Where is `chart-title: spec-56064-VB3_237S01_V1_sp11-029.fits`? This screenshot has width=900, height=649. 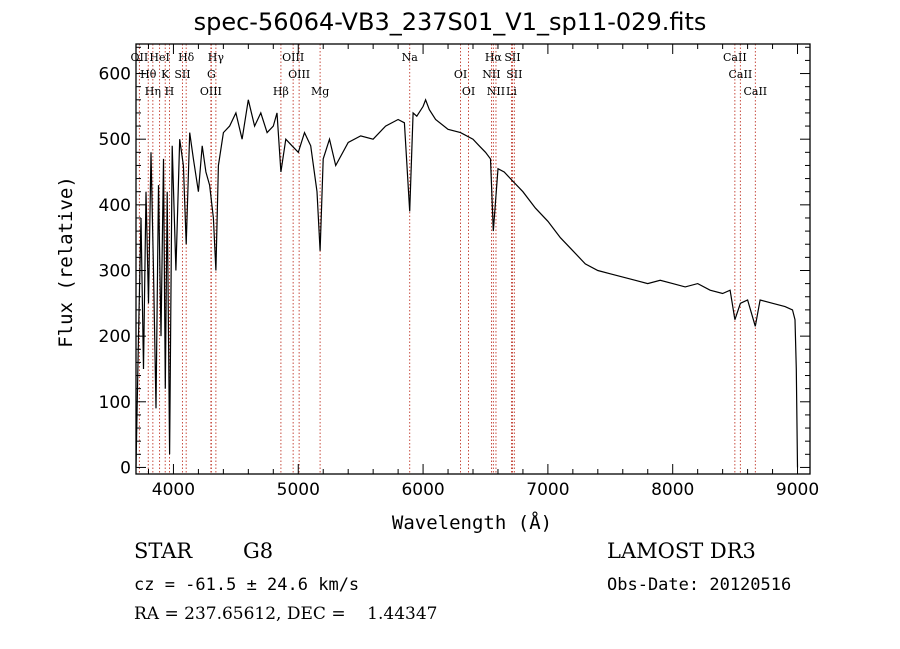
chart-title: spec-56064-VB3_237S01_V1_sp11-029.fits is located at coordinates (450, 22).